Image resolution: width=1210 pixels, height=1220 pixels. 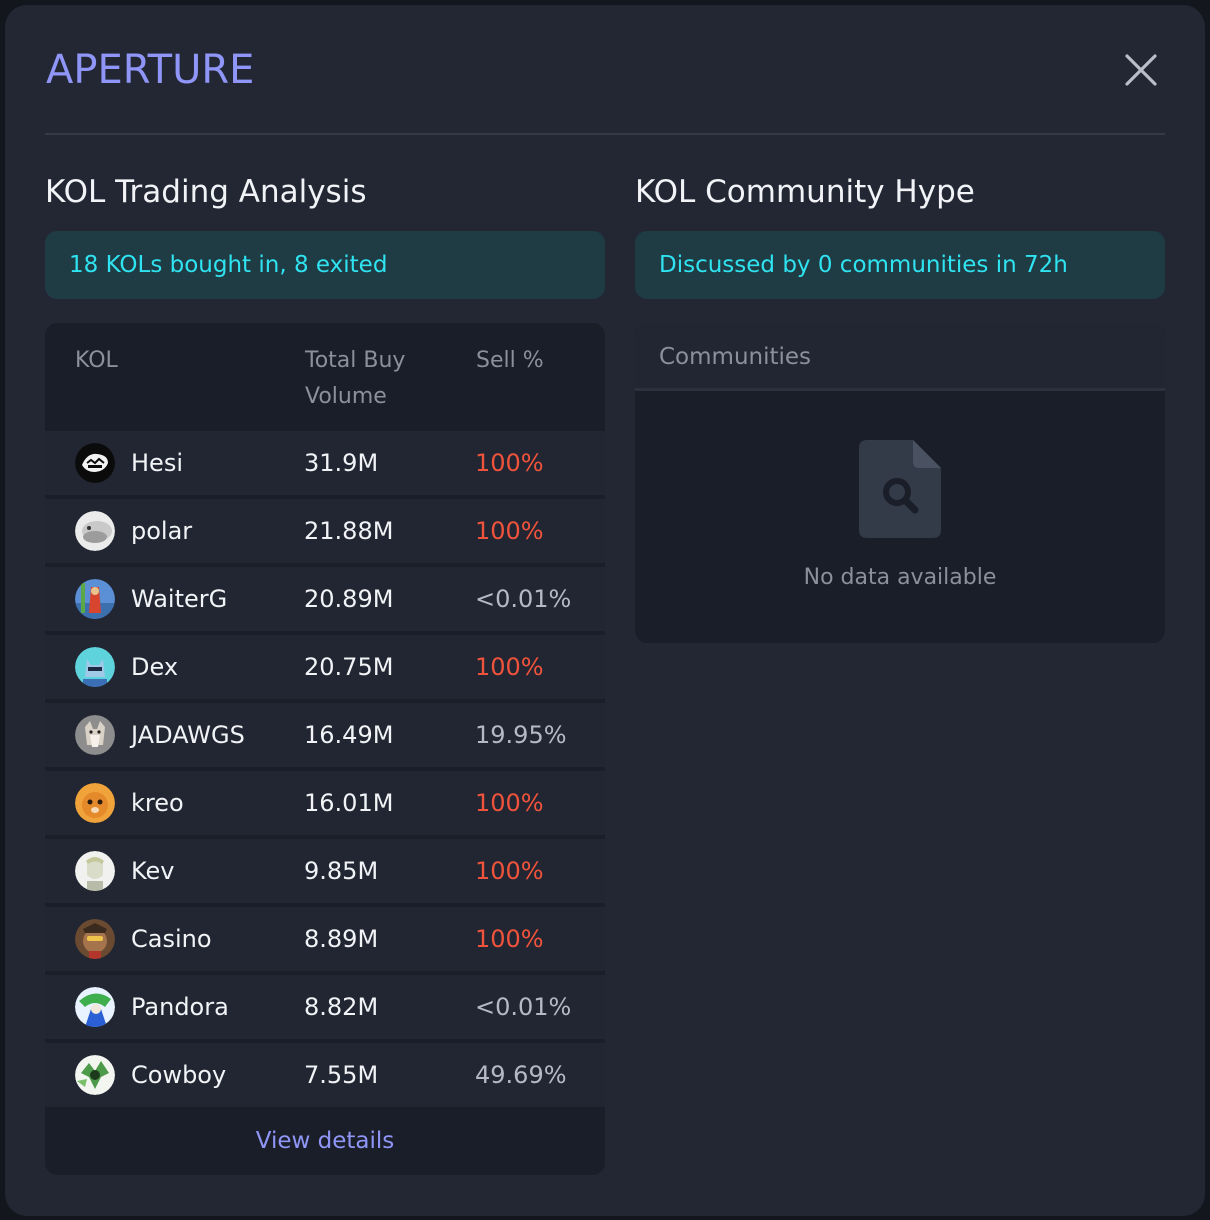 I want to click on close-button, so click(x=1141, y=70).